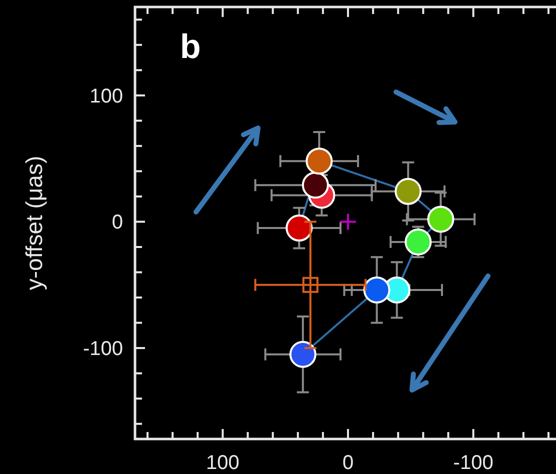 The height and width of the screenshot is (474, 556). I want to click on y-tick-label: 100, so click(106, 96).